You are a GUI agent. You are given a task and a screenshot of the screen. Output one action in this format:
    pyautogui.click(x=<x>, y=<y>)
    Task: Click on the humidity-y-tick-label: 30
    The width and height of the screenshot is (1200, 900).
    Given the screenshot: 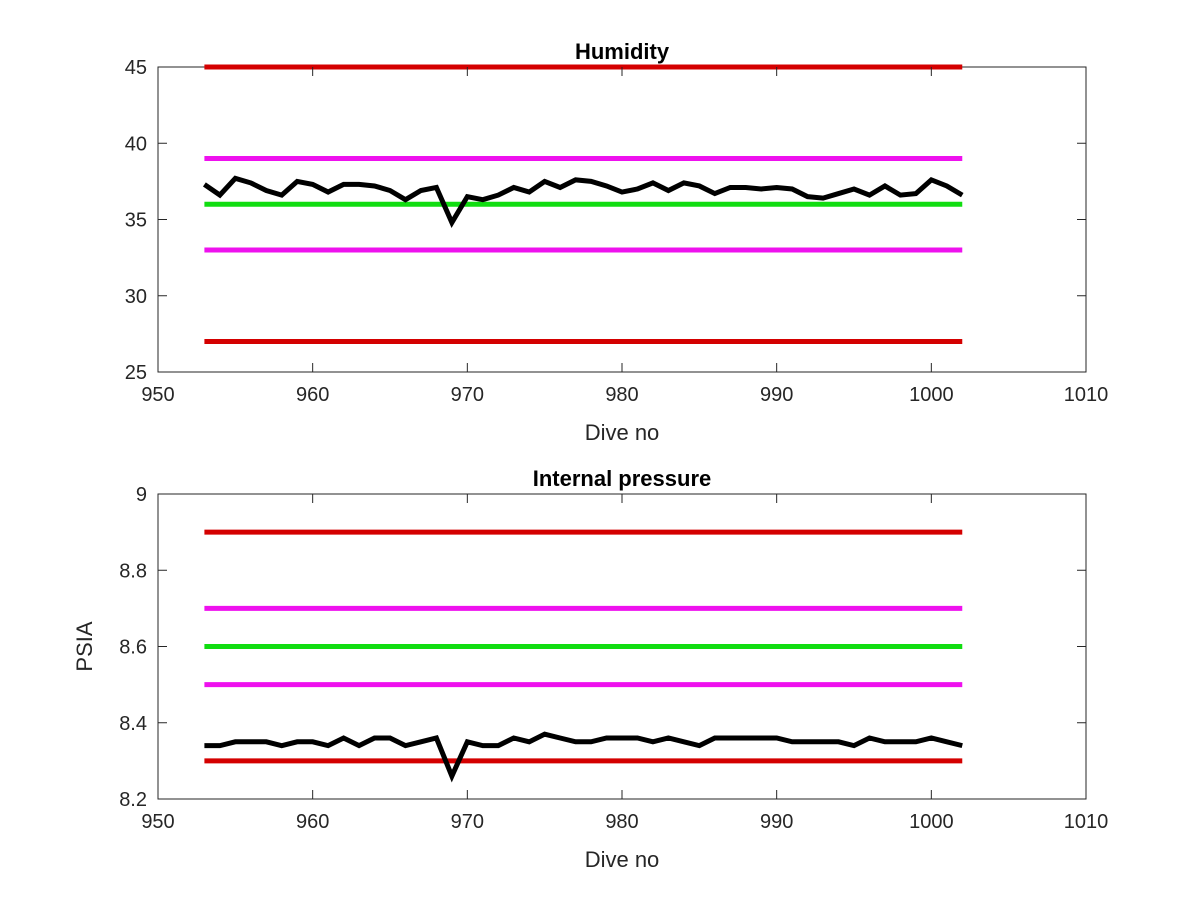 What is the action you would take?
    pyautogui.click(x=136, y=297)
    